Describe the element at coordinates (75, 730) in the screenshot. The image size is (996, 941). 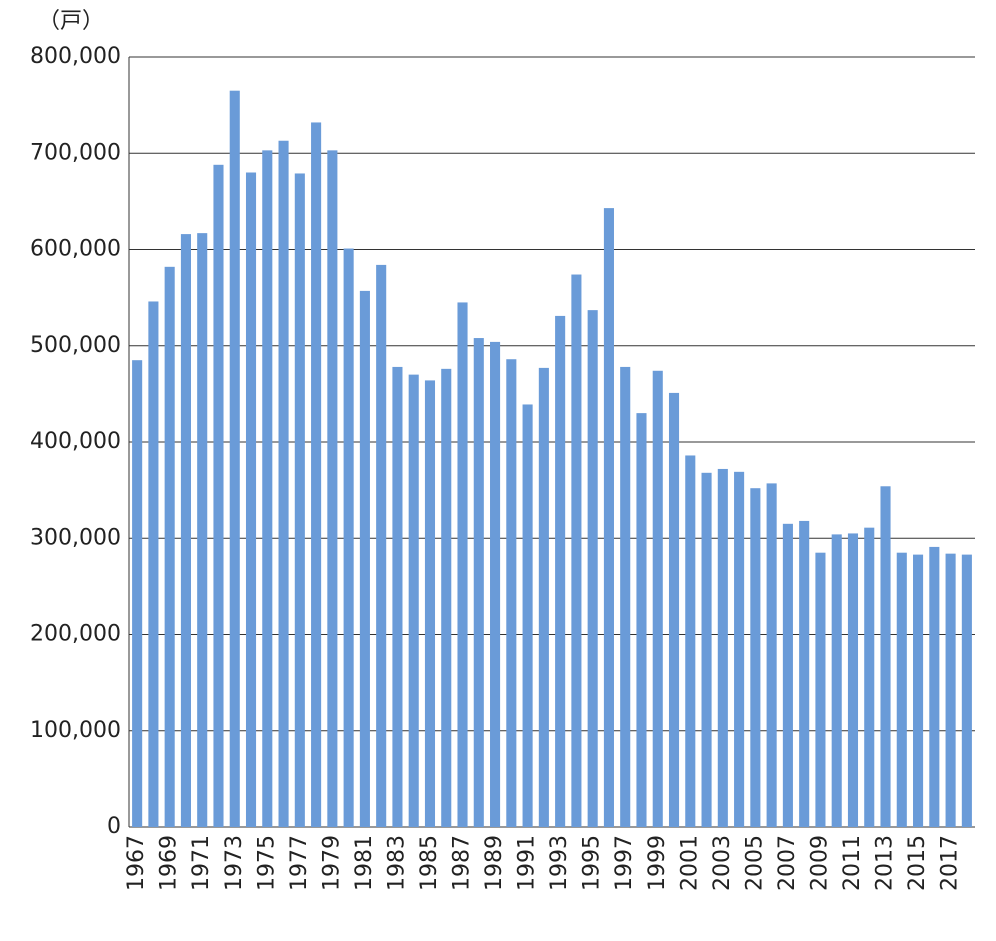
I see `y-tick-label: 100,000` at that location.